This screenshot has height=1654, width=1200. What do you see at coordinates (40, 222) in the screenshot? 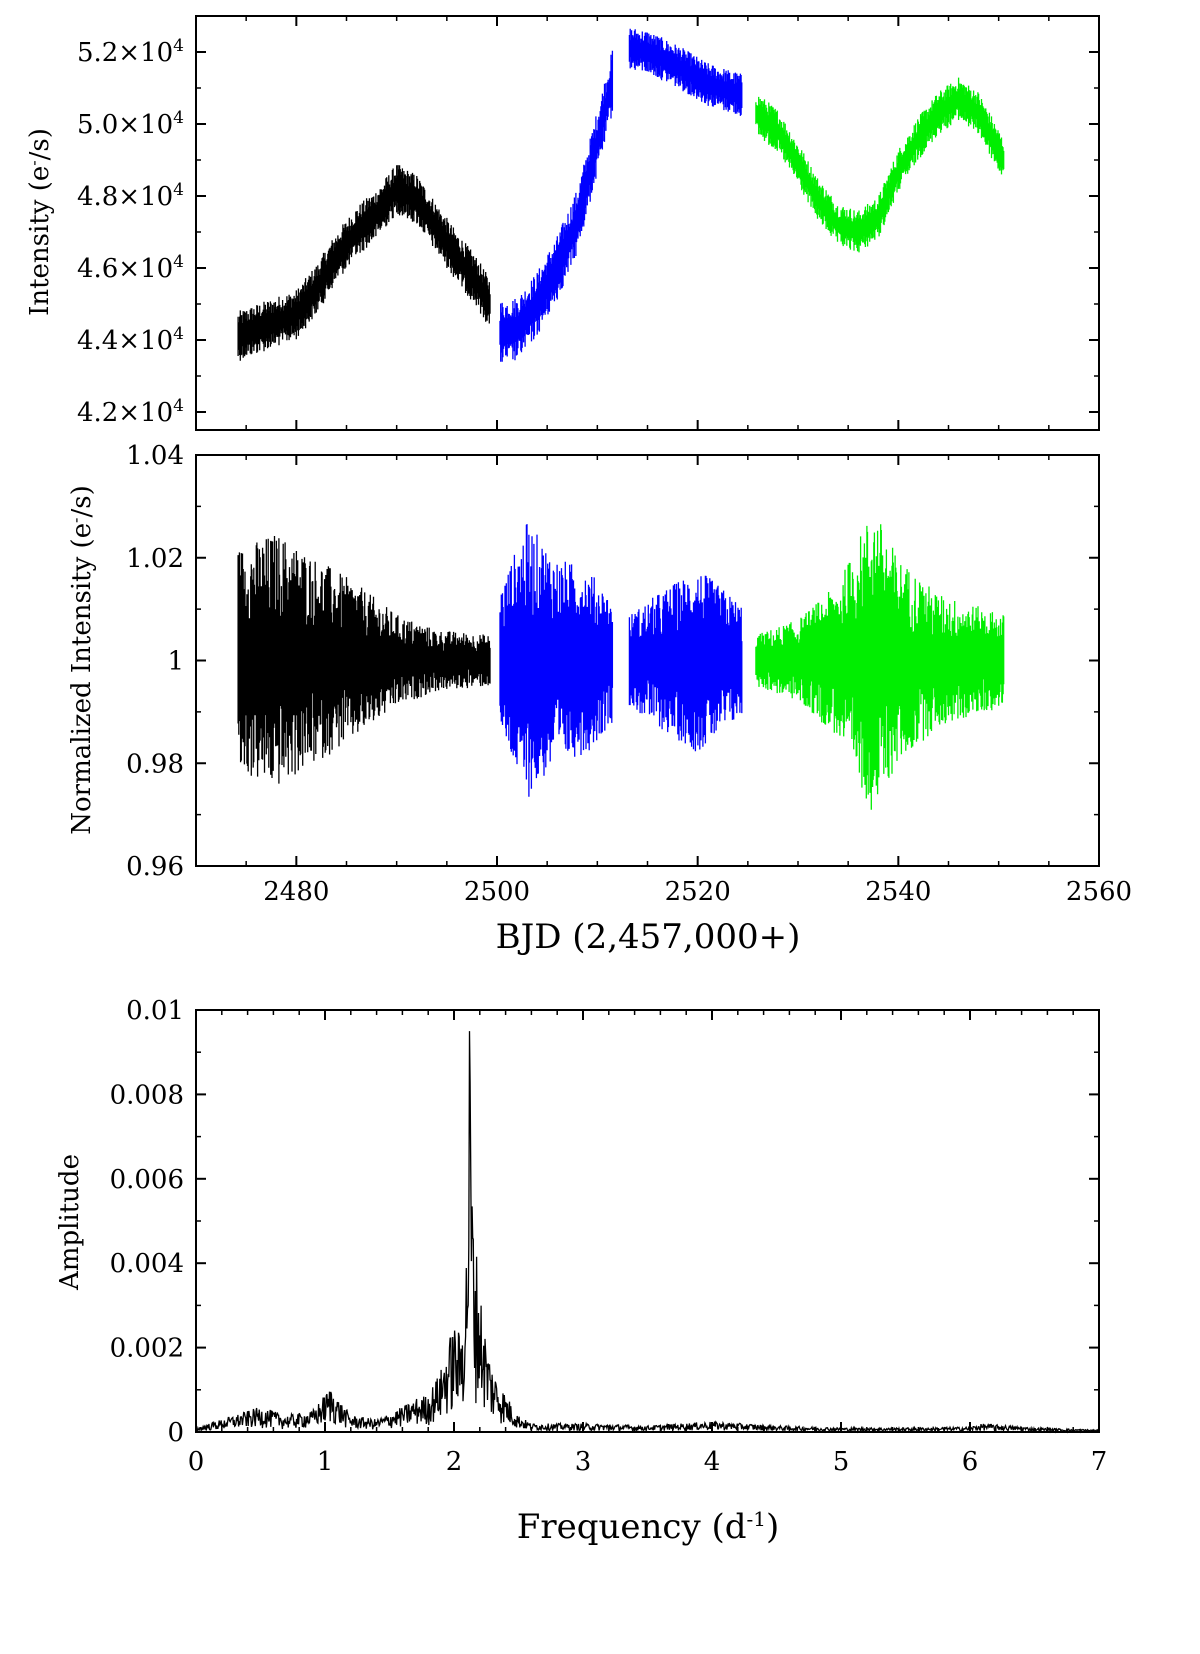
I see `raw-y-axis-label: Intensity (e-/s)` at bounding box center [40, 222].